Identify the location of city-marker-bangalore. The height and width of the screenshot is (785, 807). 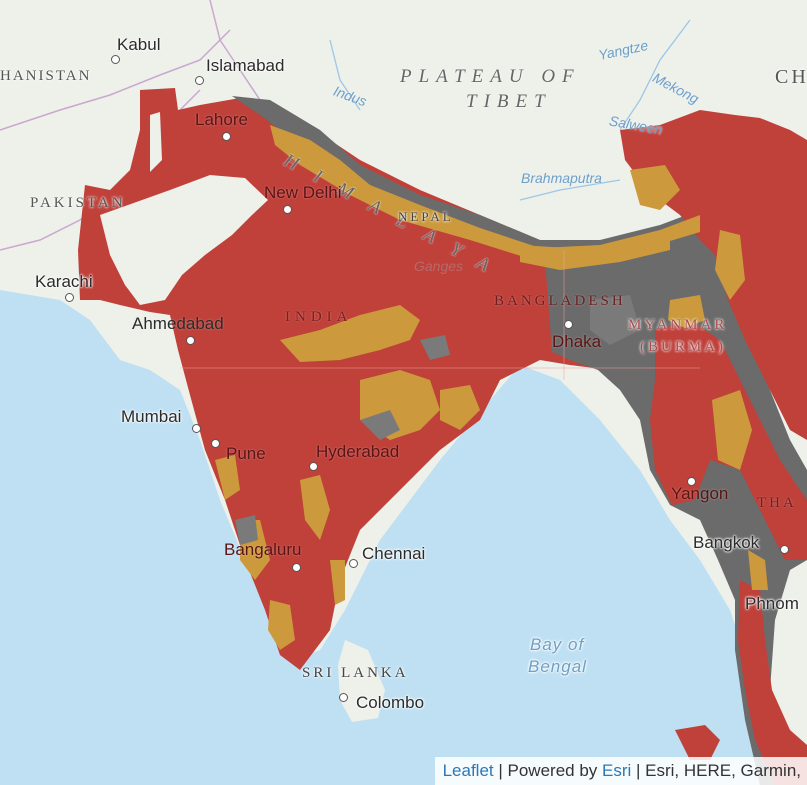
(296, 567).